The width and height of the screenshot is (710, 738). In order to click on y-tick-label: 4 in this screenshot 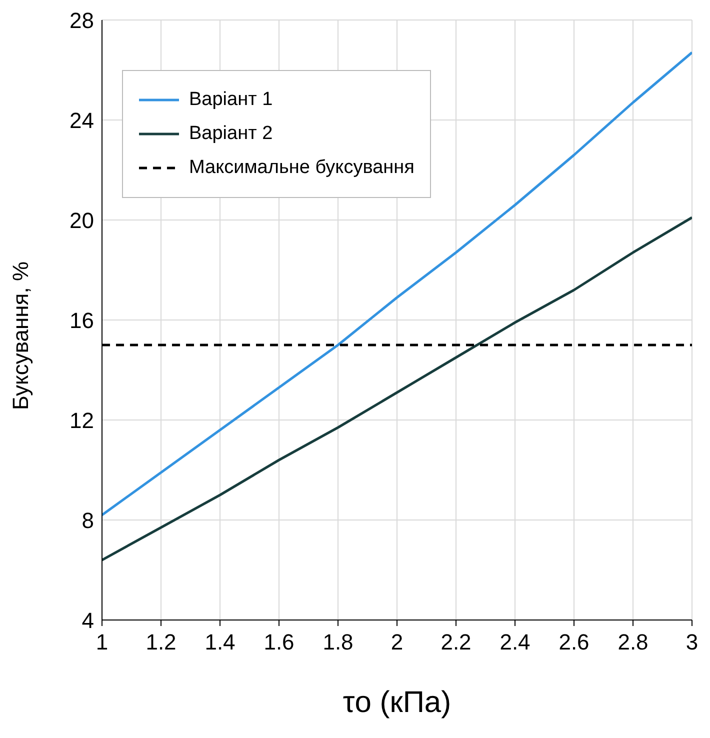, I will do `click(88, 620)`.